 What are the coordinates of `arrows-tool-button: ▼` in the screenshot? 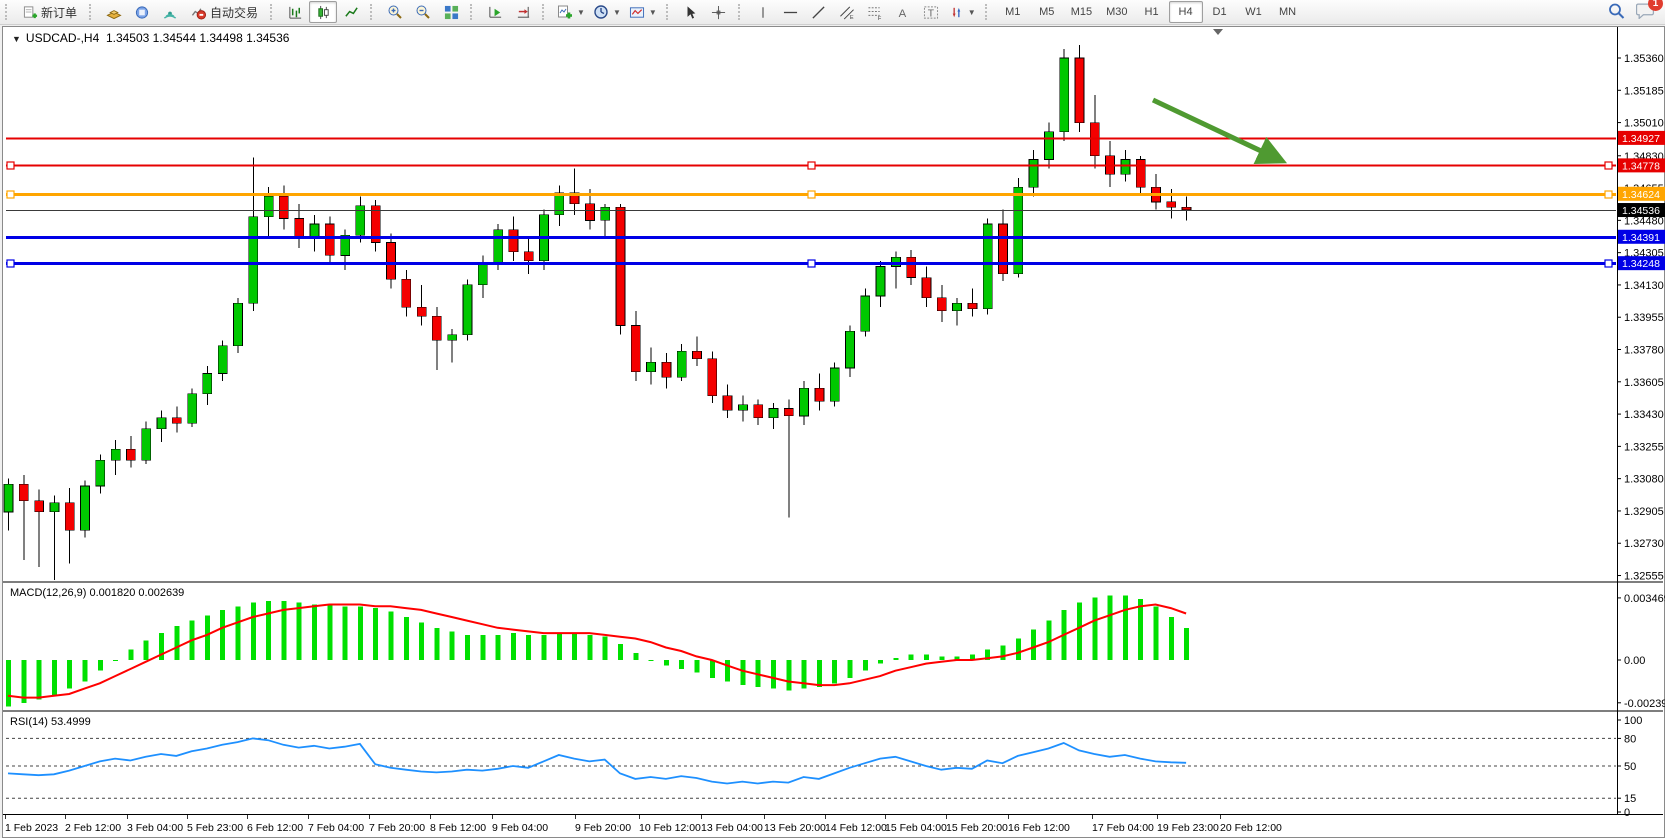 It's located at (962, 12).